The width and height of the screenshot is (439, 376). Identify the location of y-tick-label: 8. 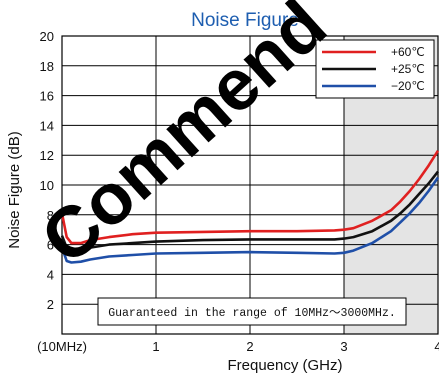
(50, 215).